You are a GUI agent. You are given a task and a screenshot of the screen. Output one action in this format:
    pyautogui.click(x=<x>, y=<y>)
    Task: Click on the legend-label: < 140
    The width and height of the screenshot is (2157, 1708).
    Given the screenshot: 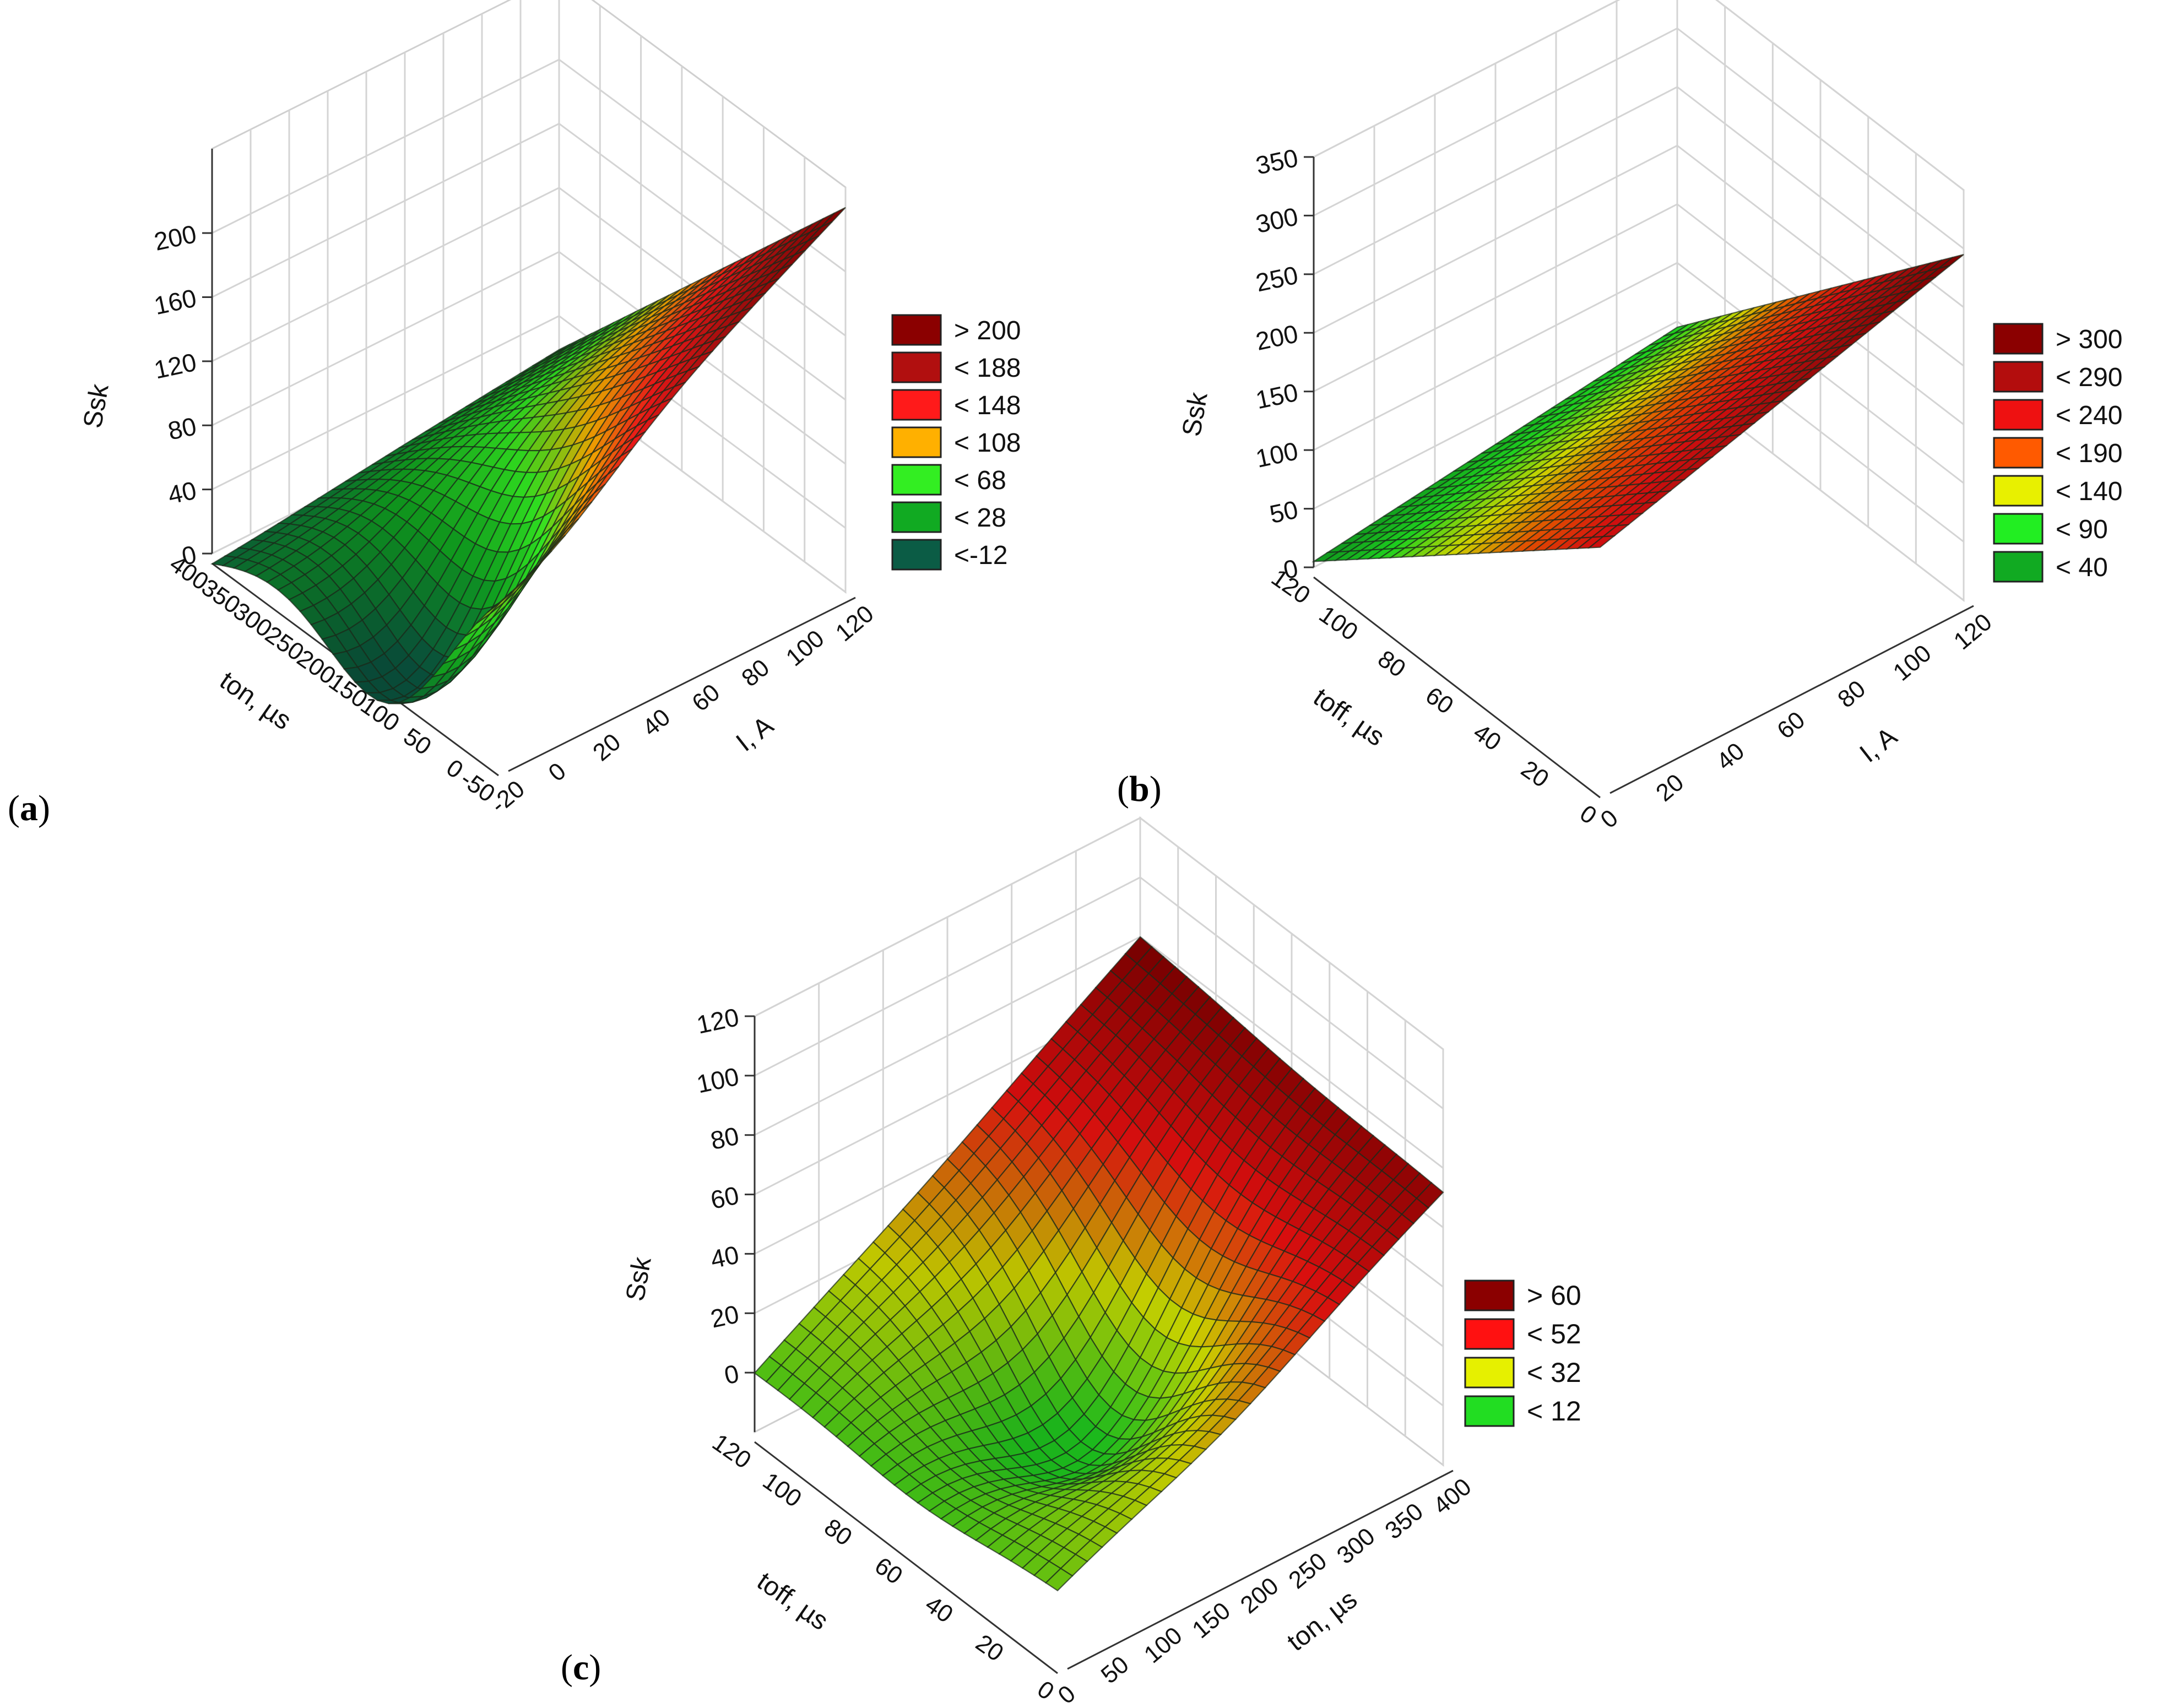 What is the action you would take?
    pyautogui.click(x=2089, y=491)
    